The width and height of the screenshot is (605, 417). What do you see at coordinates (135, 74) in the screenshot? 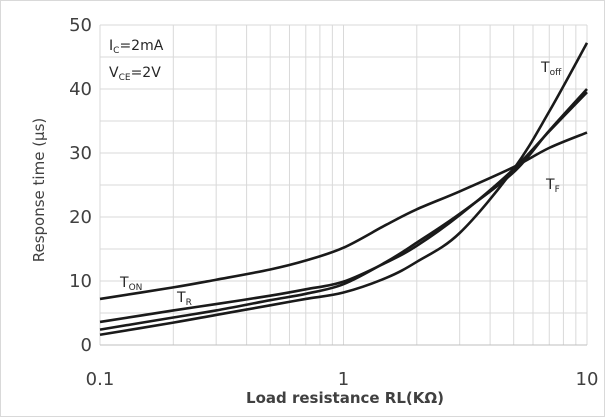
I see `condition-vce: VCE=2V` at bounding box center [135, 74].